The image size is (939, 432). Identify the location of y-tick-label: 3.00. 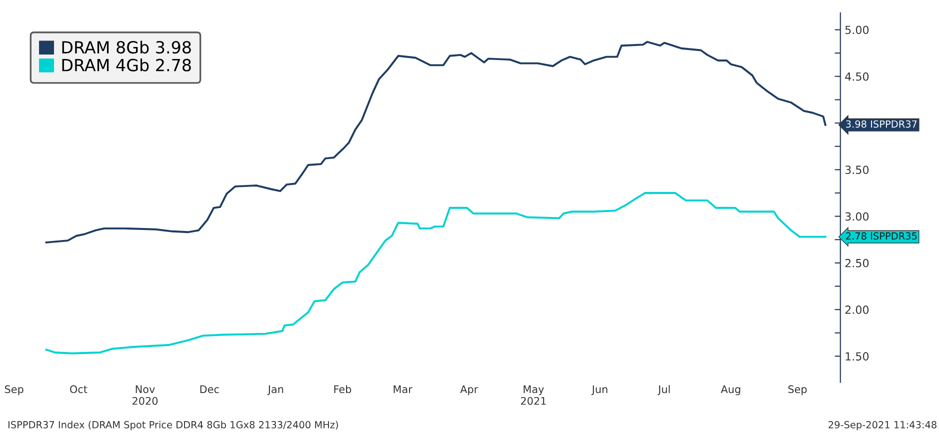
(857, 216).